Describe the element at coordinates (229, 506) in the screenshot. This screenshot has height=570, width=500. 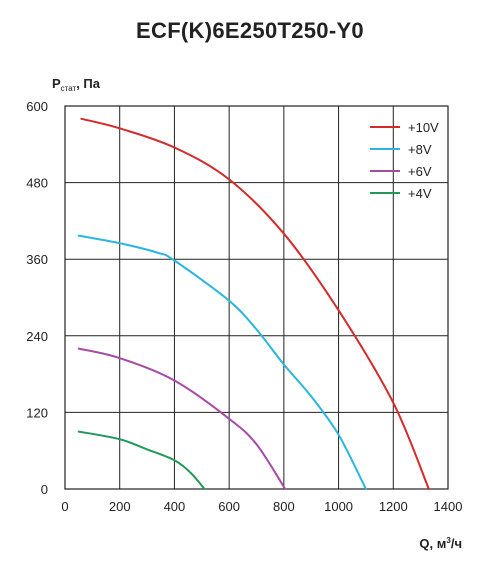
I see `x-tick-label: 600` at that location.